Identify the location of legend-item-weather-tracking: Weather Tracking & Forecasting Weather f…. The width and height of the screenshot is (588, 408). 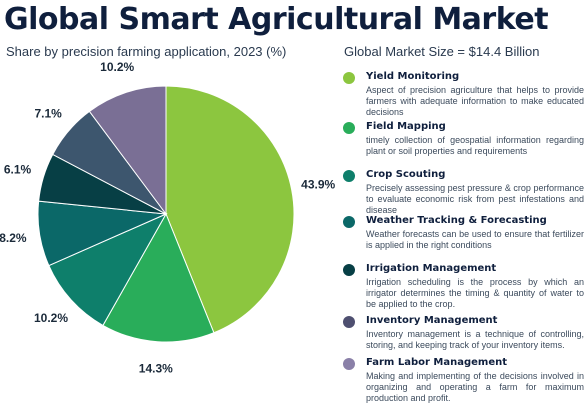
(462, 238).